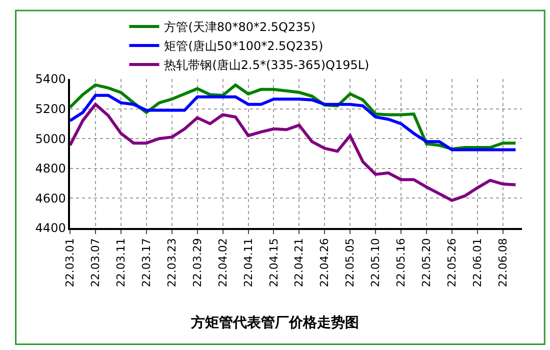 The height and width of the screenshot is (350, 550). What do you see at coordinates (350, 263) in the screenshot?
I see `x-tick-label: 22.05.05` at bounding box center [350, 263].